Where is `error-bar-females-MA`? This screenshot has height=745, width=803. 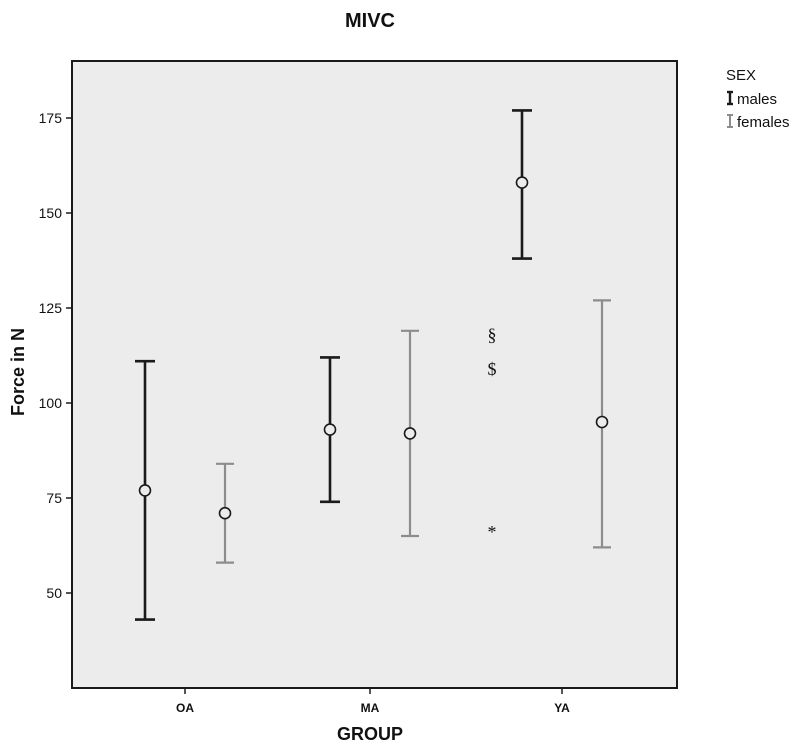
error-bar-females-MA is located at coordinates (410, 433).